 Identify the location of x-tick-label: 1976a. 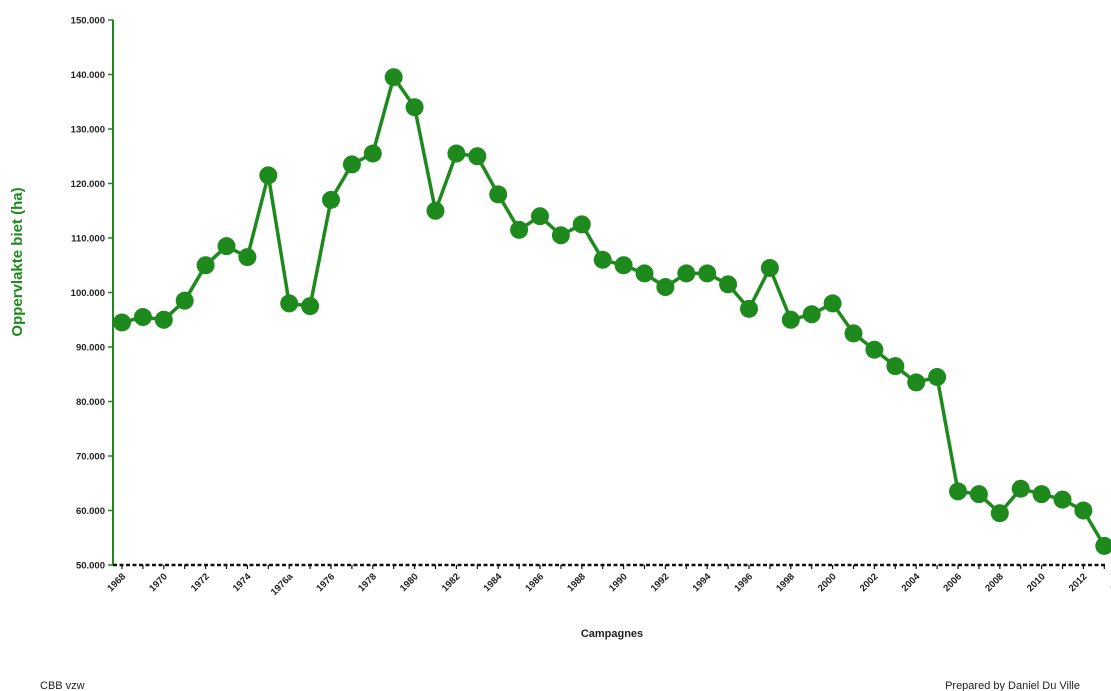
(282, 584).